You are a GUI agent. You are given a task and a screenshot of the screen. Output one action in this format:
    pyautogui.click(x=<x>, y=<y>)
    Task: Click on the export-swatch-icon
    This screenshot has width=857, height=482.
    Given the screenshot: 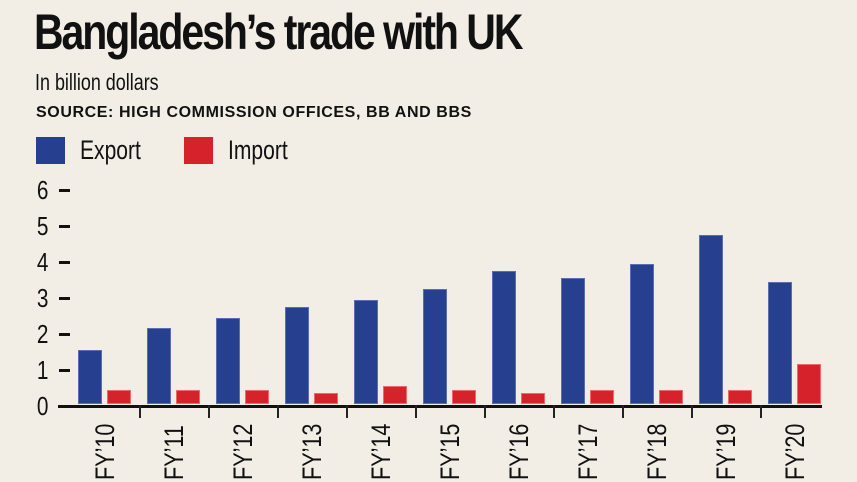 What is the action you would take?
    pyautogui.click(x=50, y=150)
    